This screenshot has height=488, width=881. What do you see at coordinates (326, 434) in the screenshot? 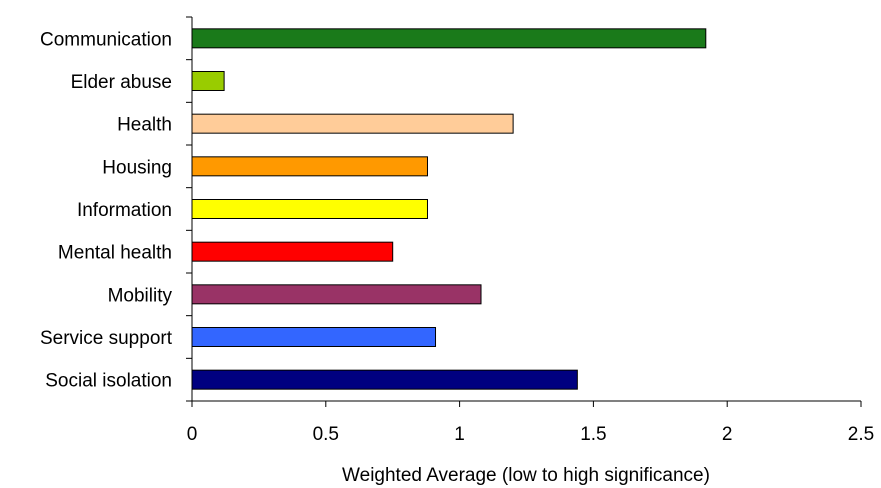
I see `x-tick-label: 0.5` at bounding box center [326, 434].